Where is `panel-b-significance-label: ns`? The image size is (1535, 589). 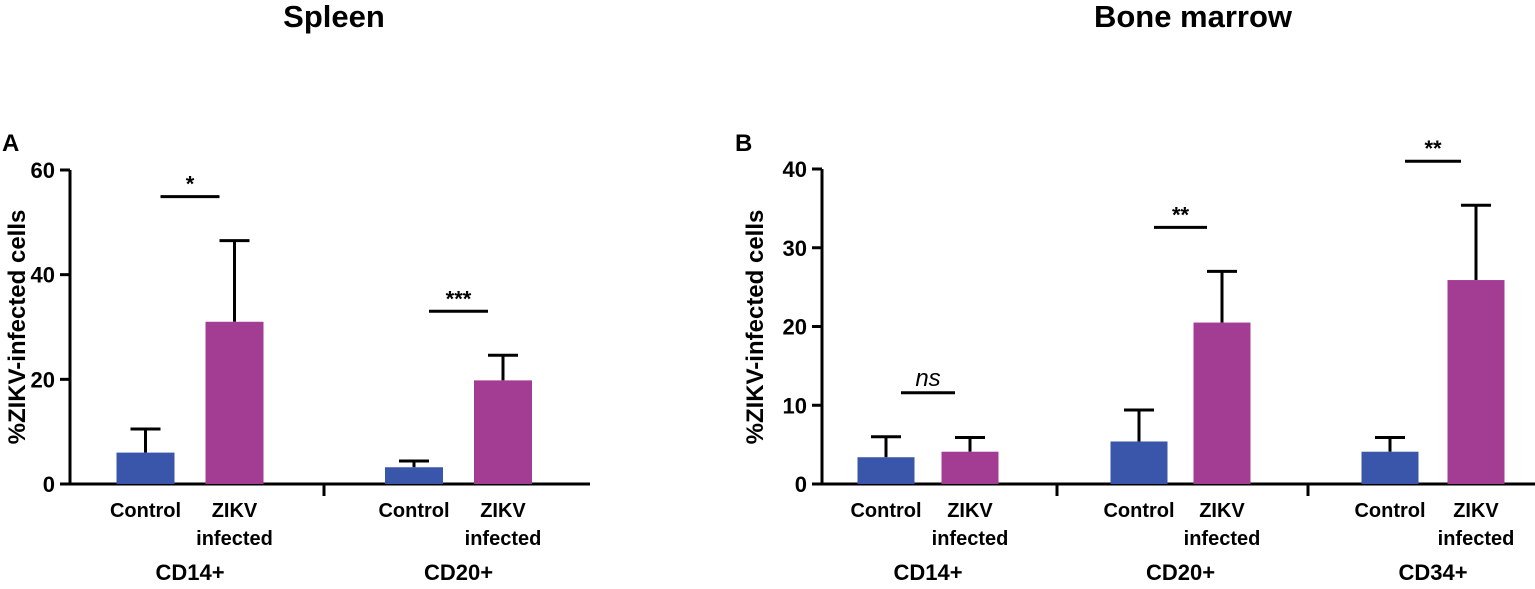
panel-b-significance-label: ns is located at coordinates (927, 378).